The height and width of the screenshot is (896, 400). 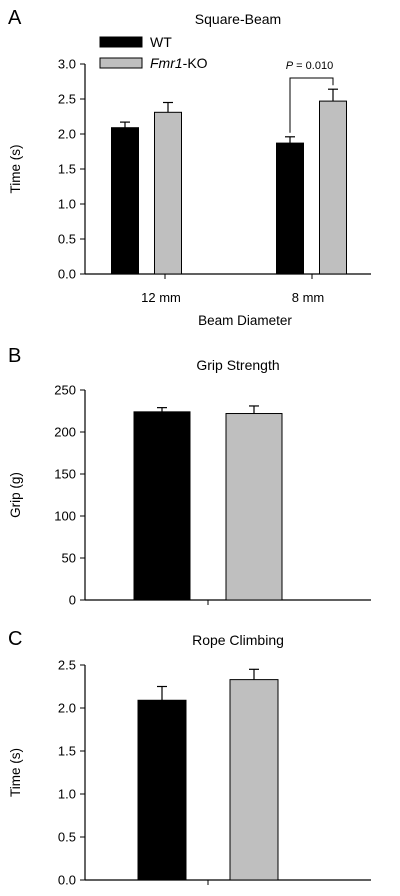 I want to click on y-tick-label: 150, so click(x=65, y=474).